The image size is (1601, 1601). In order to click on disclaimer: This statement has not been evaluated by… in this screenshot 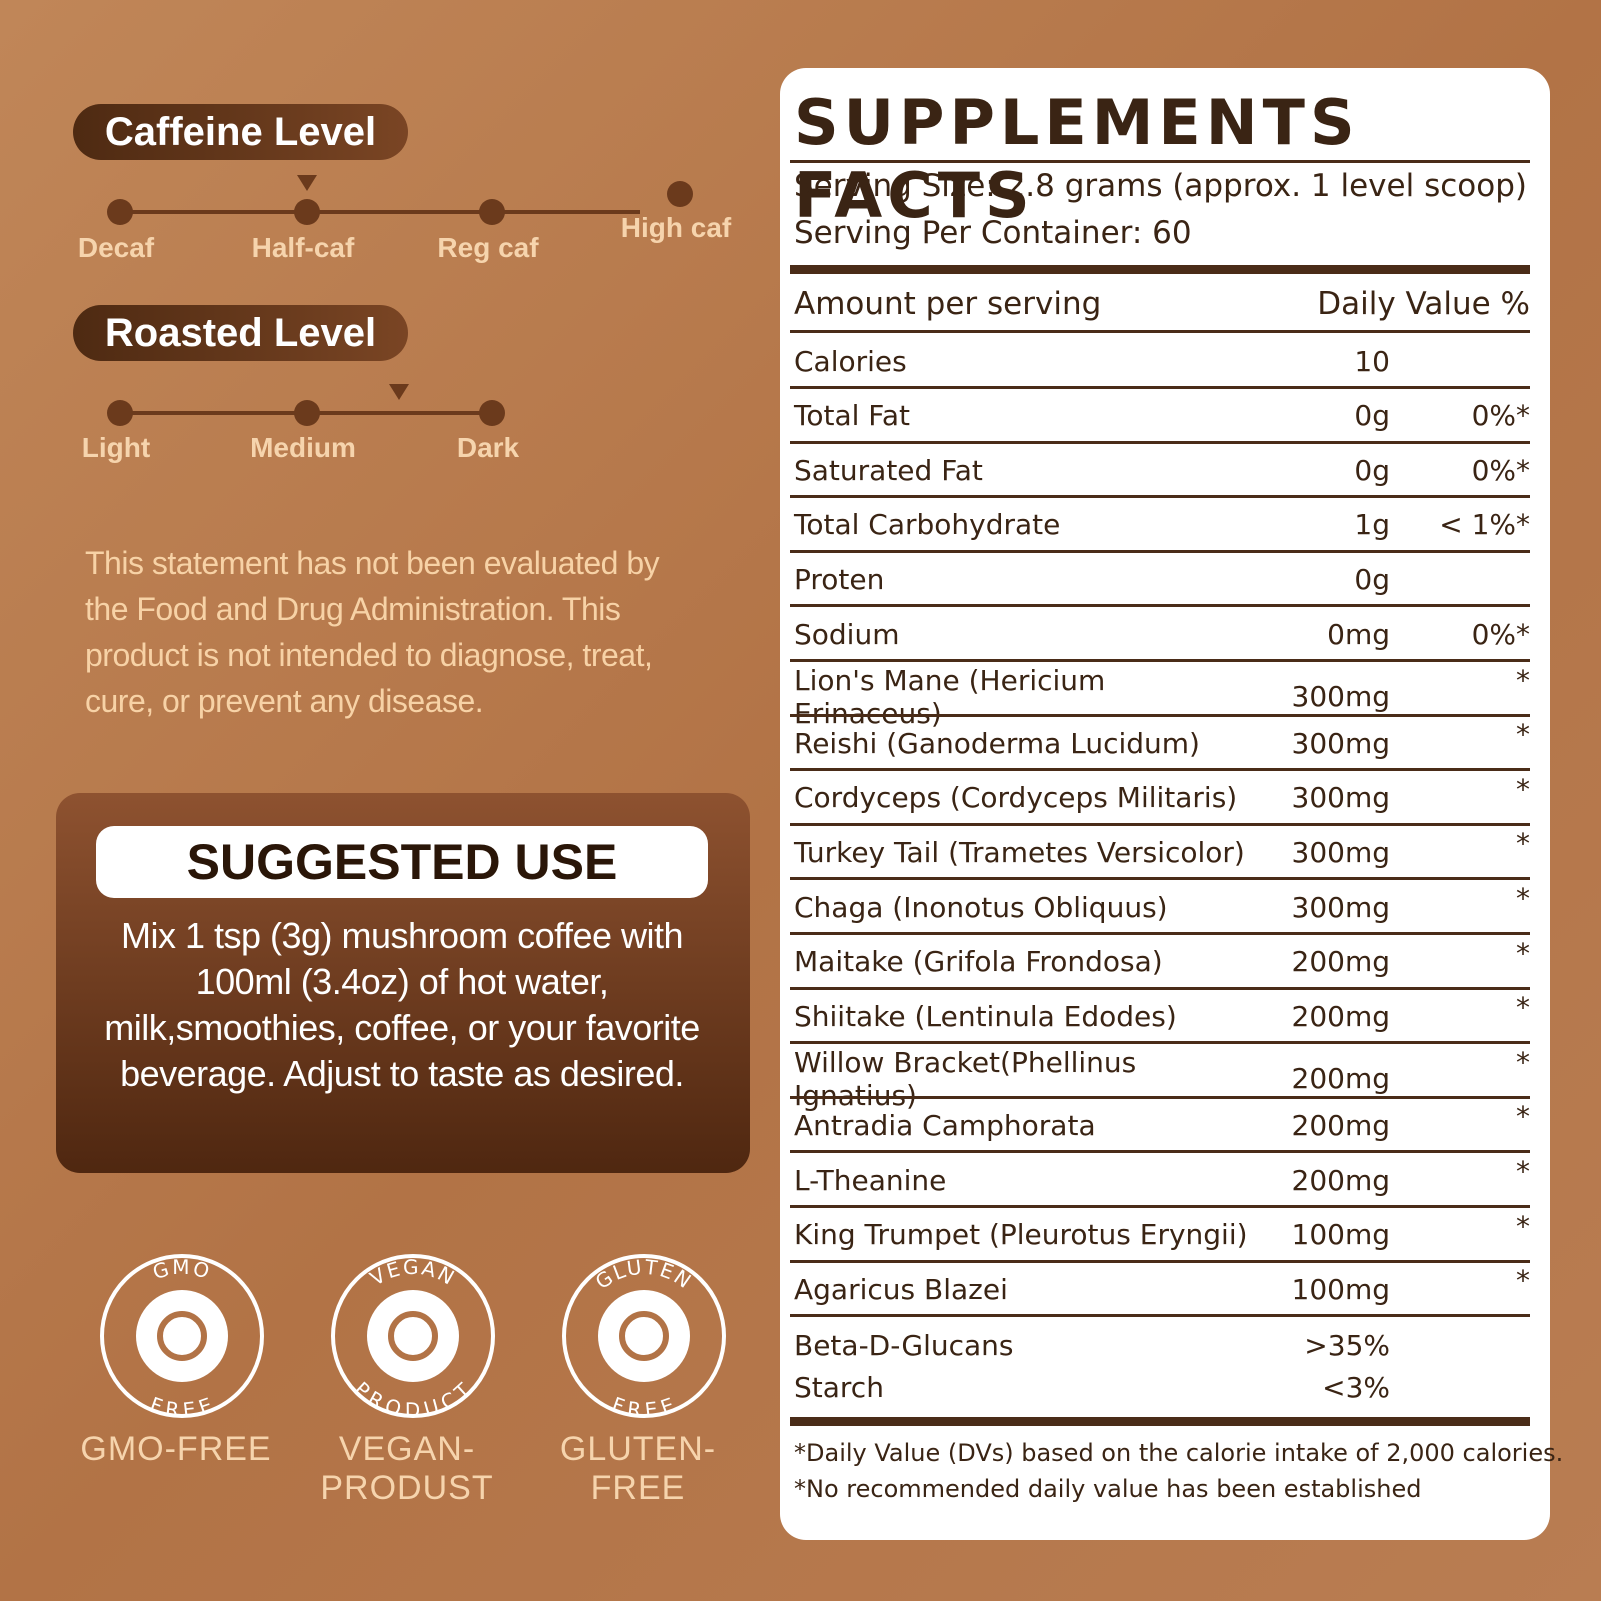, I will do `click(372, 632)`.